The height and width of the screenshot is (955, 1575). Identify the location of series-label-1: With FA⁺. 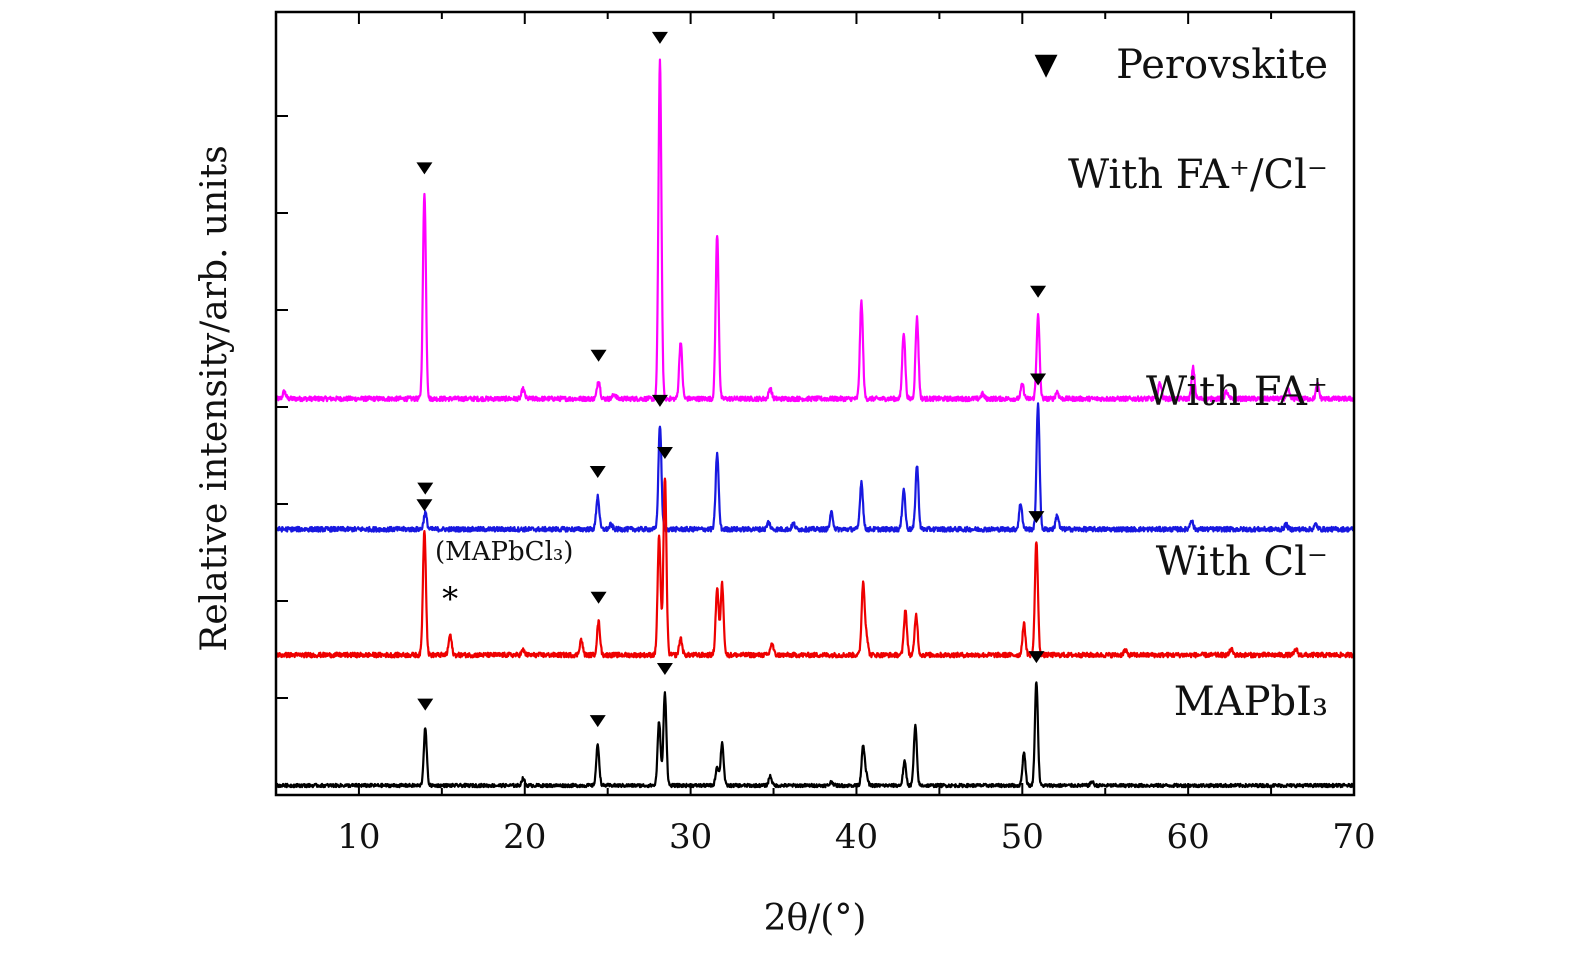
(1237, 392).